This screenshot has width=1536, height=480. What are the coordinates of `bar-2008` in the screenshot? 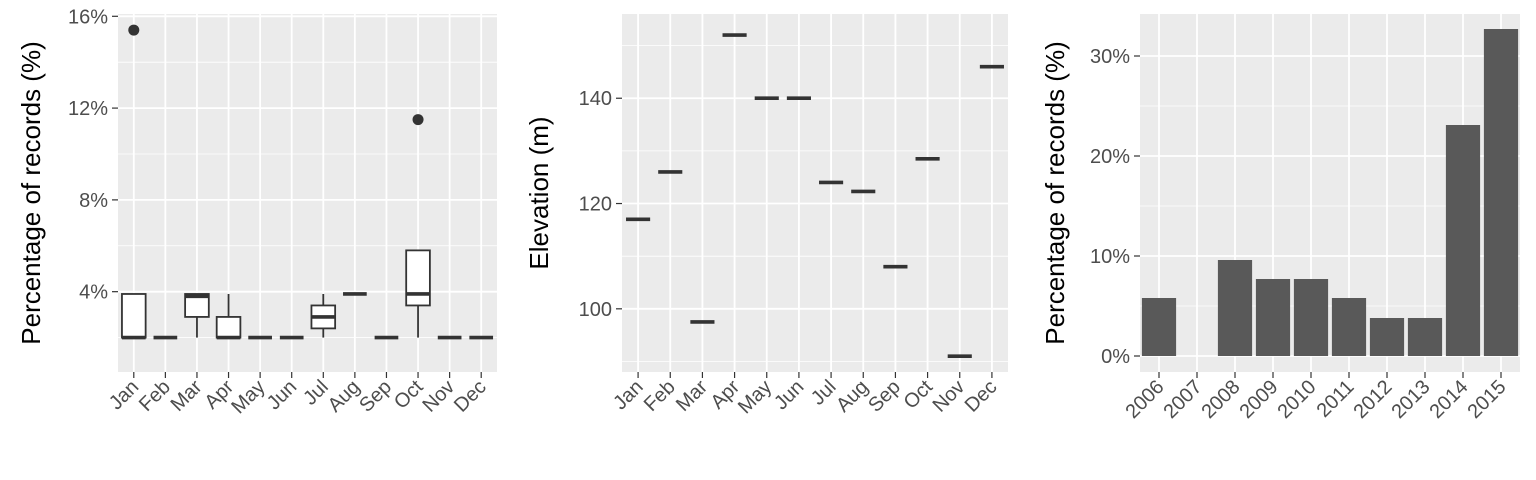 It's located at (1235, 308).